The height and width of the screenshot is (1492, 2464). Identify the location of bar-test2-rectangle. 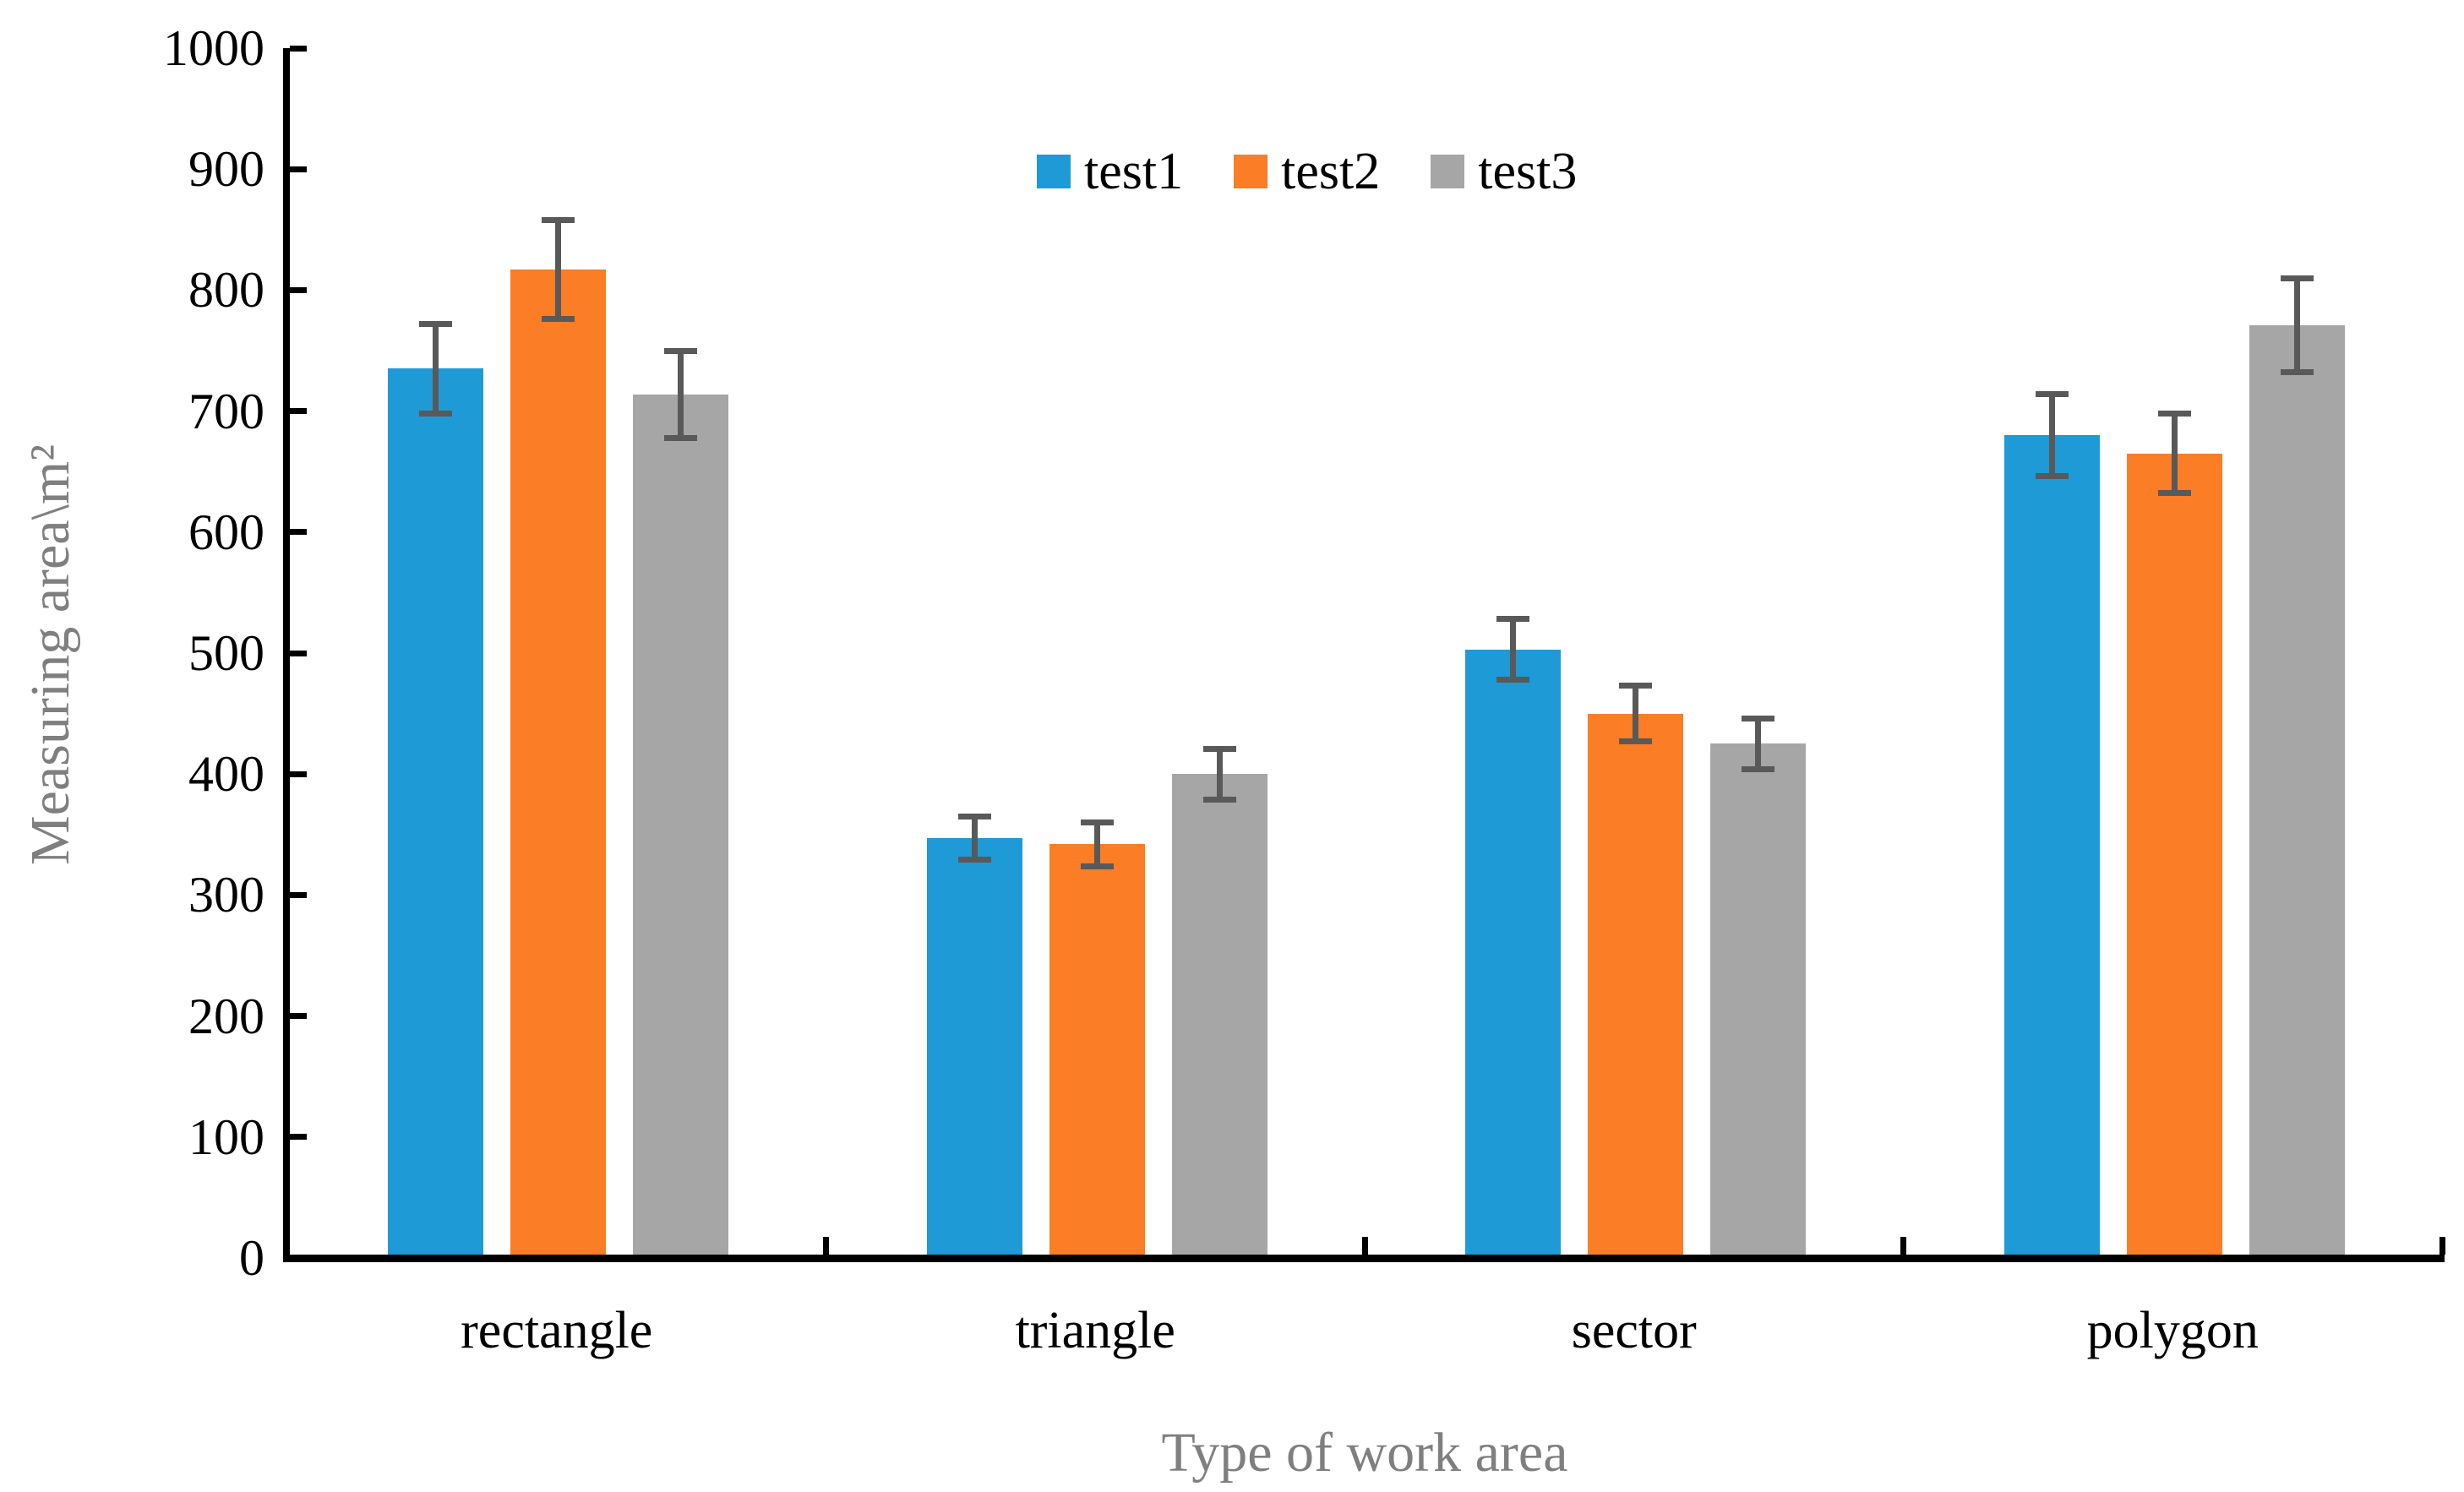
(558, 762).